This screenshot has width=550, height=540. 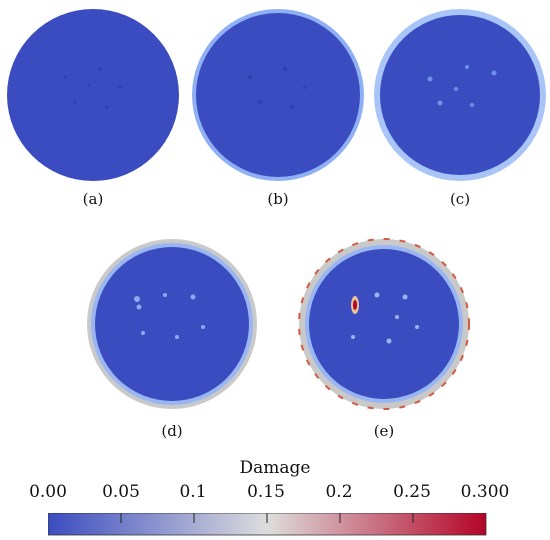 I want to click on damage-disc-d, so click(x=172, y=324).